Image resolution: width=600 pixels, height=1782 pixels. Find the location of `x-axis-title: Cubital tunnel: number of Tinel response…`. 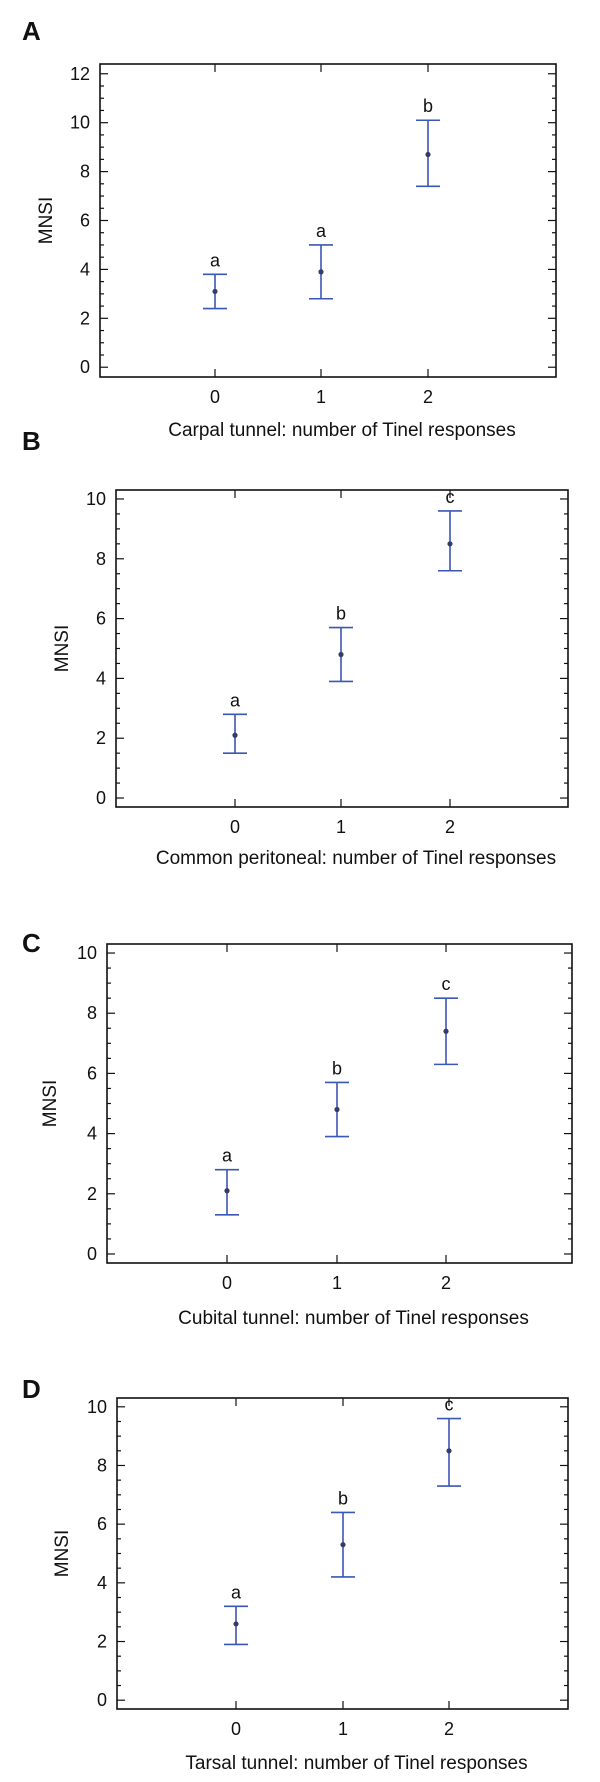

x-axis-title: Cubital tunnel: number of Tinel response… is located at coordinates (353, 1318).